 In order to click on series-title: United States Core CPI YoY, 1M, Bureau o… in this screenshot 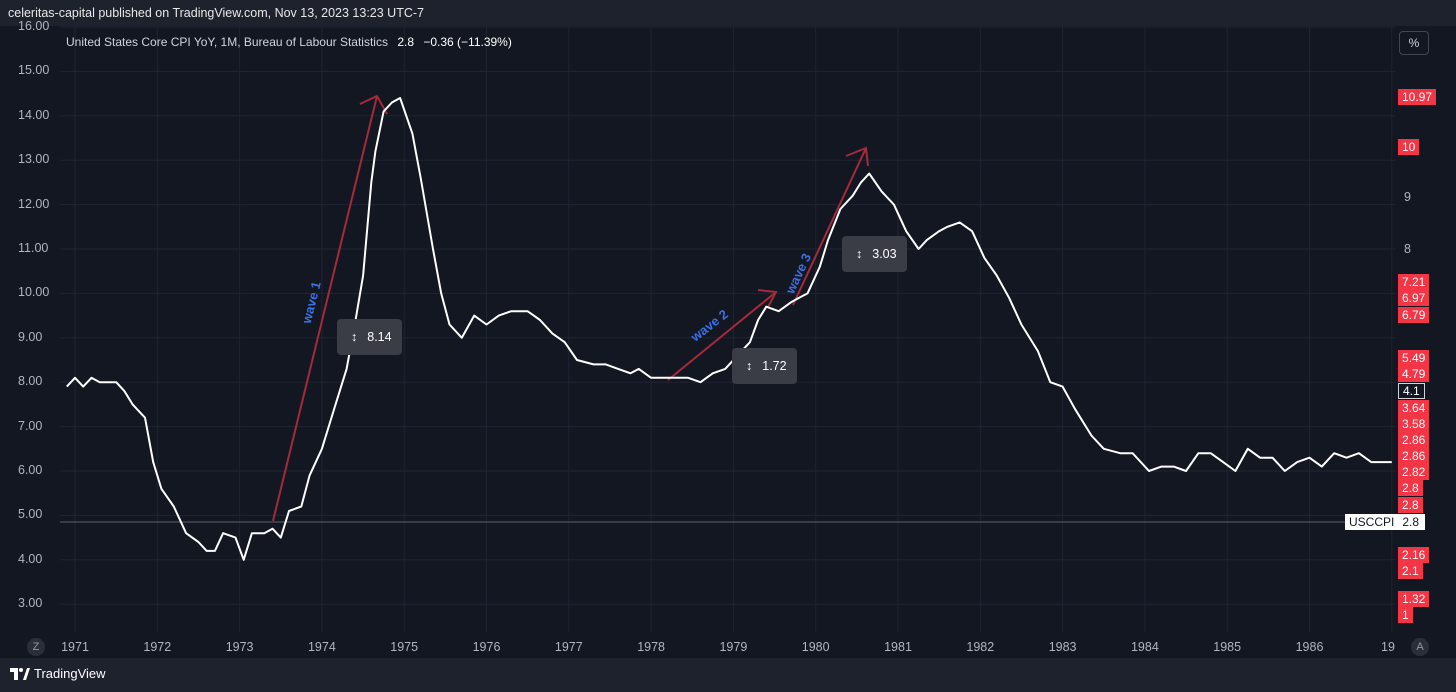, I will do `click(227, 42)`.